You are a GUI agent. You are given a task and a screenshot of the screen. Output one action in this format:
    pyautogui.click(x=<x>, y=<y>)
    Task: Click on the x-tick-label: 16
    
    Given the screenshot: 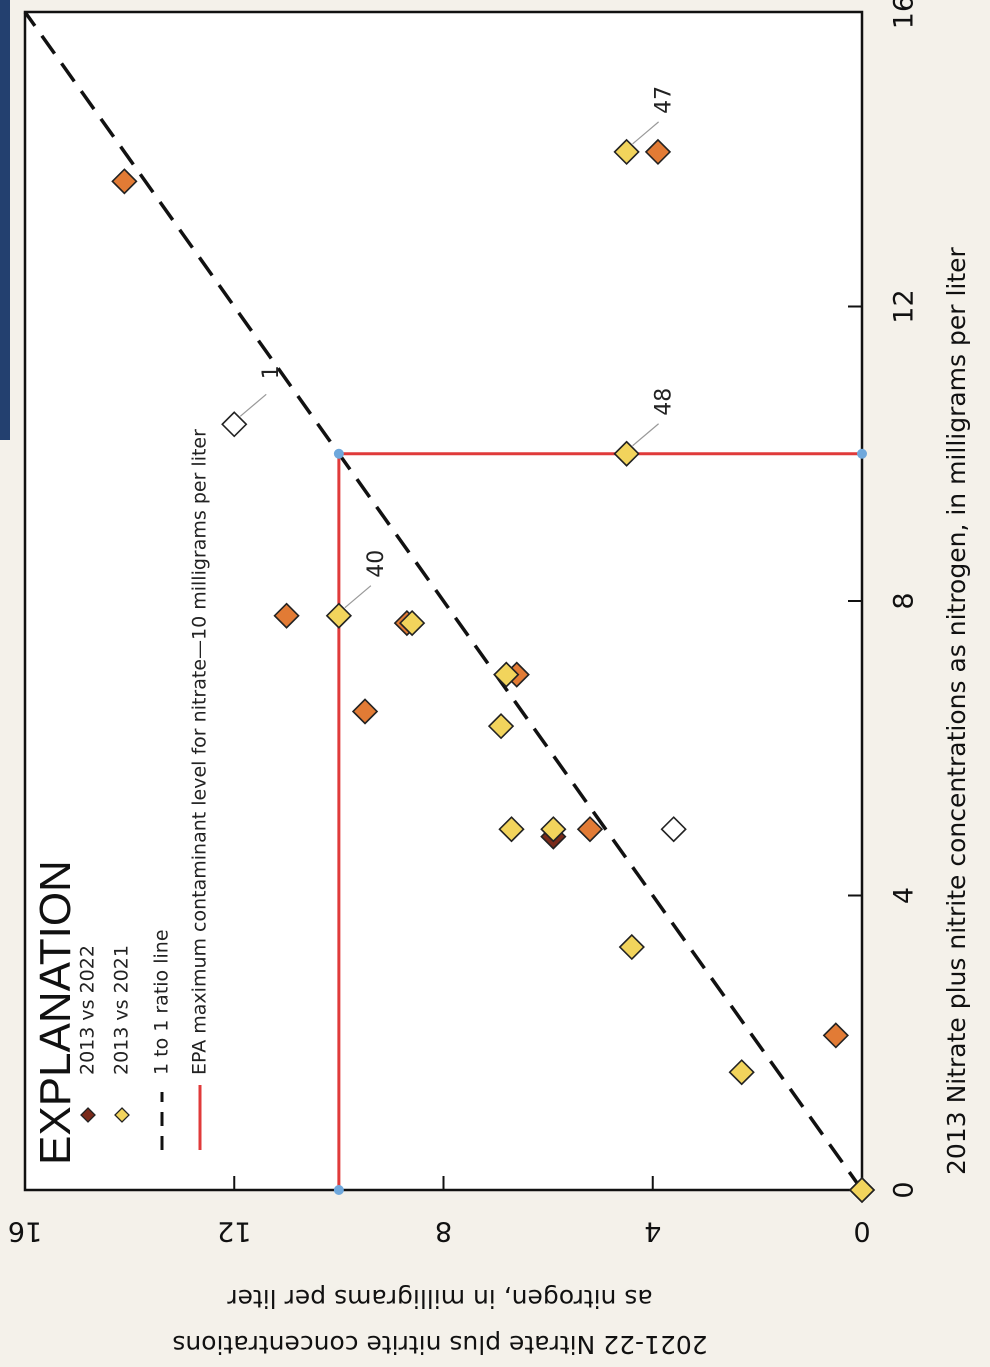 What is the action you would take?
    pyautogui.click(x=904, y=14)
    